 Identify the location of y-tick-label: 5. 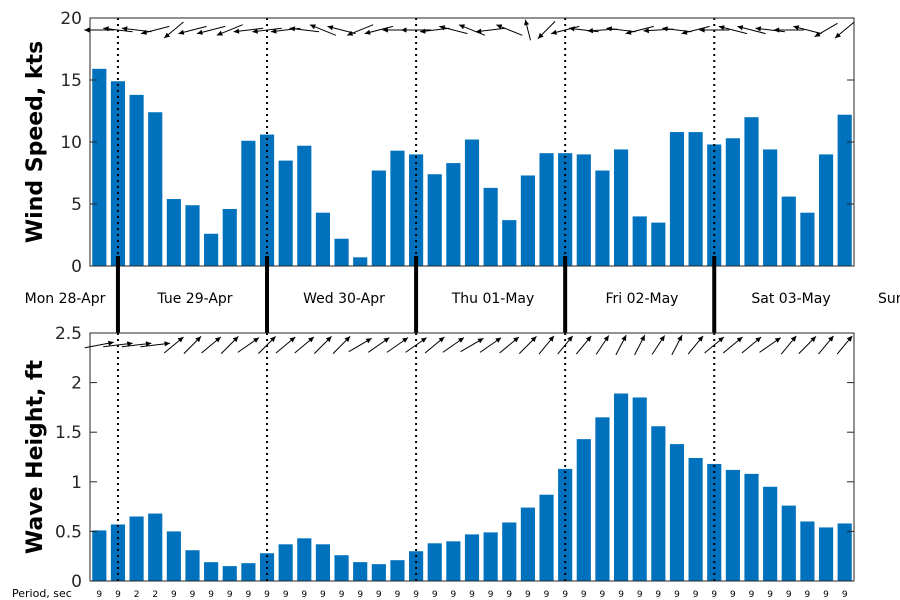
(76, 205).